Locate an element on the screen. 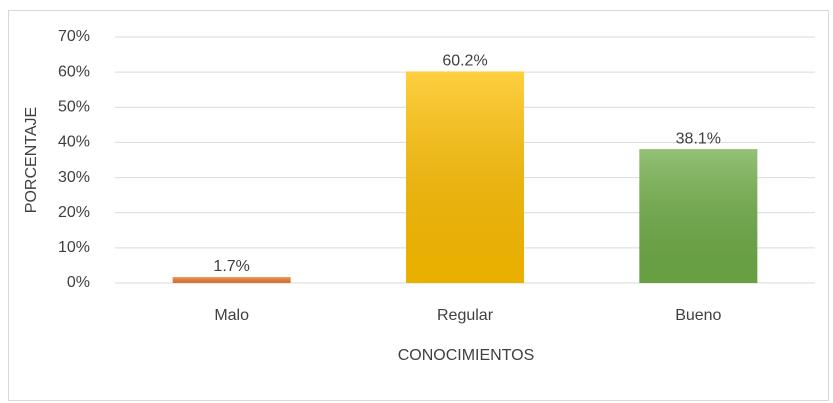  y-tick-label: 30% is located at coordinates (74, 177).